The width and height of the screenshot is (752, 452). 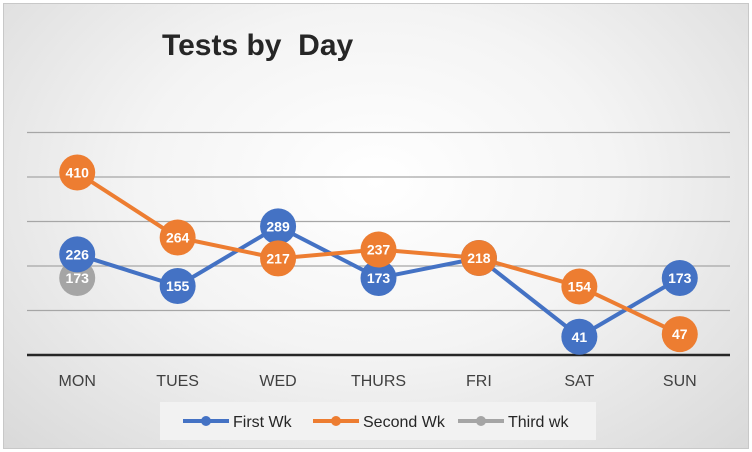 What do you see at coordinates (378, 371) in the screenshot?
I see `x-axis: MON TUES WED THURS FRI SAT SUN` at bounding box center [378, 371].